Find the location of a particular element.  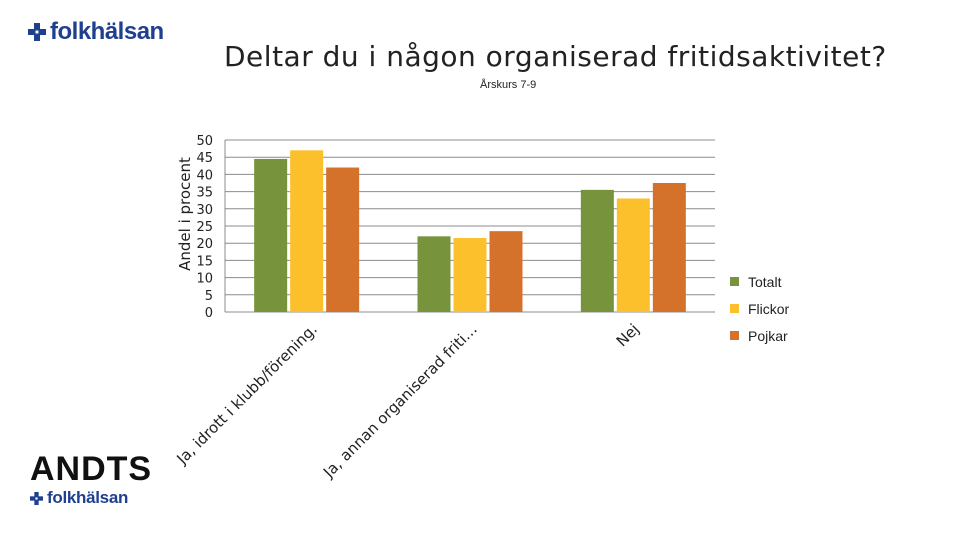

y-tick-label: 45 is located at coordinates (204, 158).